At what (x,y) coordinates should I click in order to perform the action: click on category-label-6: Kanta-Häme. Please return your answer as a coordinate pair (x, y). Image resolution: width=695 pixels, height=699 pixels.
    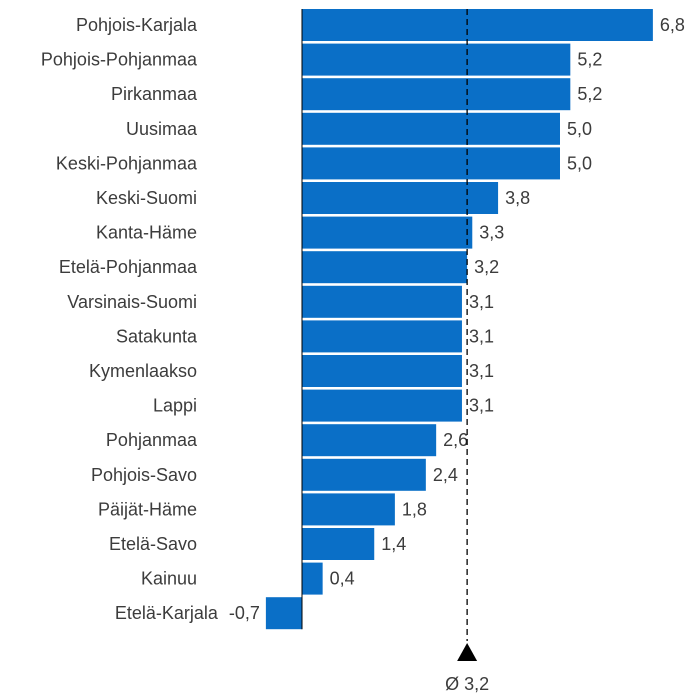
    Looking at the image, I should click on (146, 233).